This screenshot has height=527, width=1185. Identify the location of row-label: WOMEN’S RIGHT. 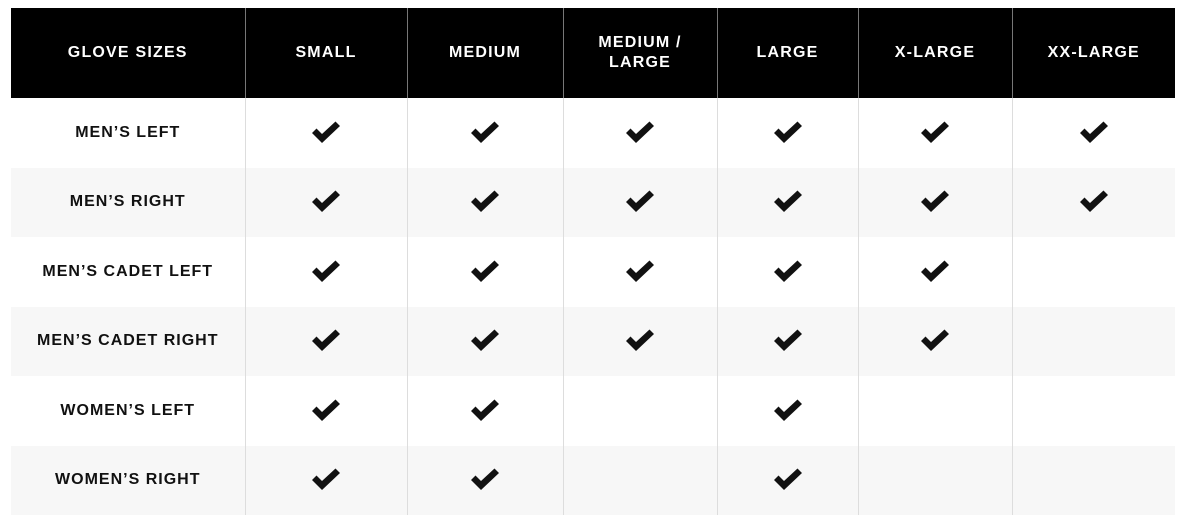
(128, 480).